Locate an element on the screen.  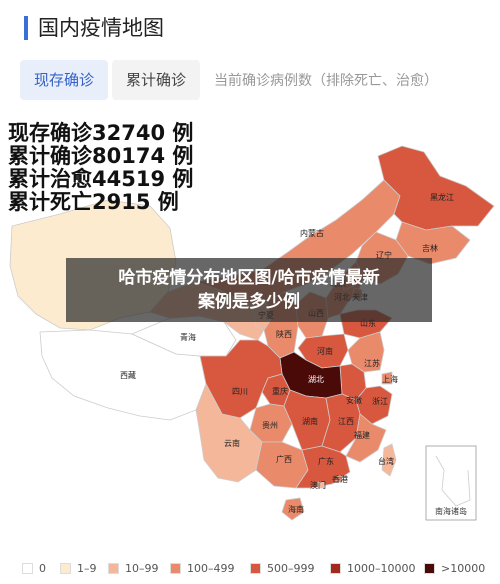
tab-bar: 现存确诊 累计确诊 当前确诊病例数（排除死亡、治愈） is located at coordinates (250, 82).